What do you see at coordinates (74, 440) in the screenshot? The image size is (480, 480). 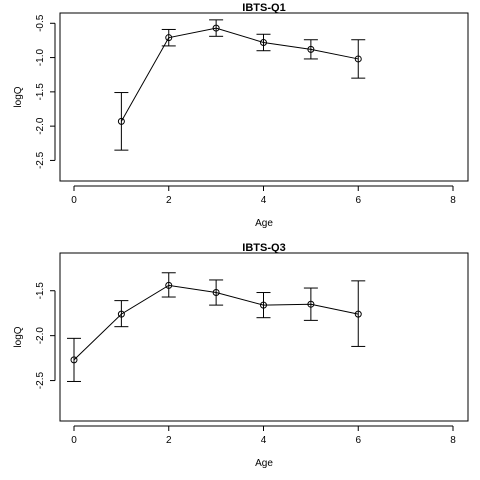 I see `chart-2-x-tick-label-0: 0` at bounding box center [74, 440].